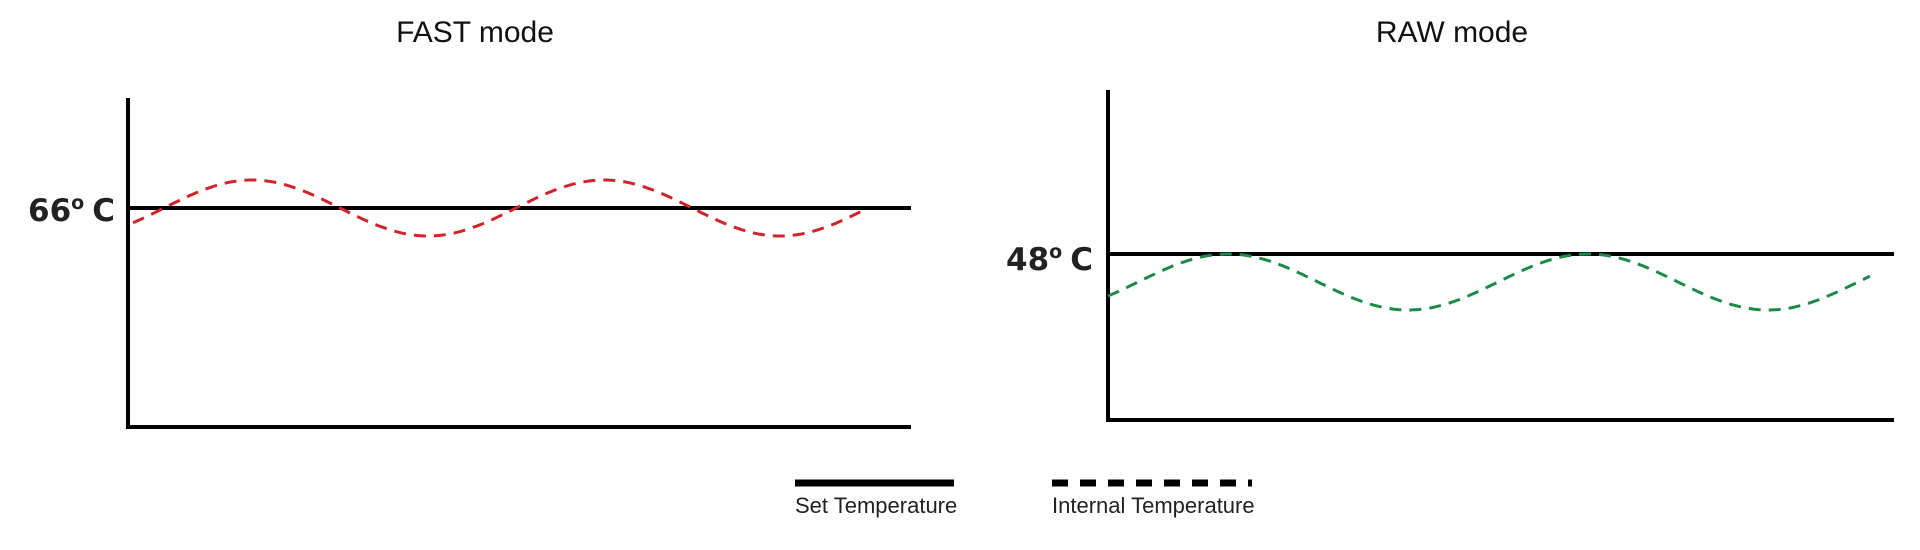 This screenshot has height=550, width=1920. What do you see at coordinates (103, 211) in the screenshot?
I see `fast-temp-unit: C` at bounding box center [103, 211].